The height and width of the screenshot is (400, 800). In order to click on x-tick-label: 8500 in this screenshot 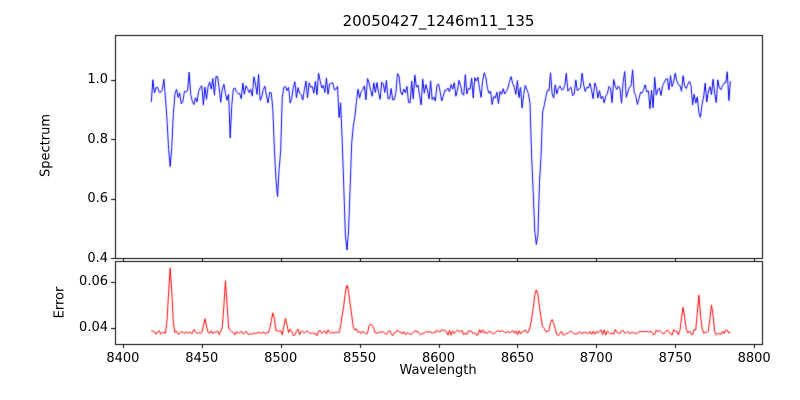, I will do `click(281, 358)`.